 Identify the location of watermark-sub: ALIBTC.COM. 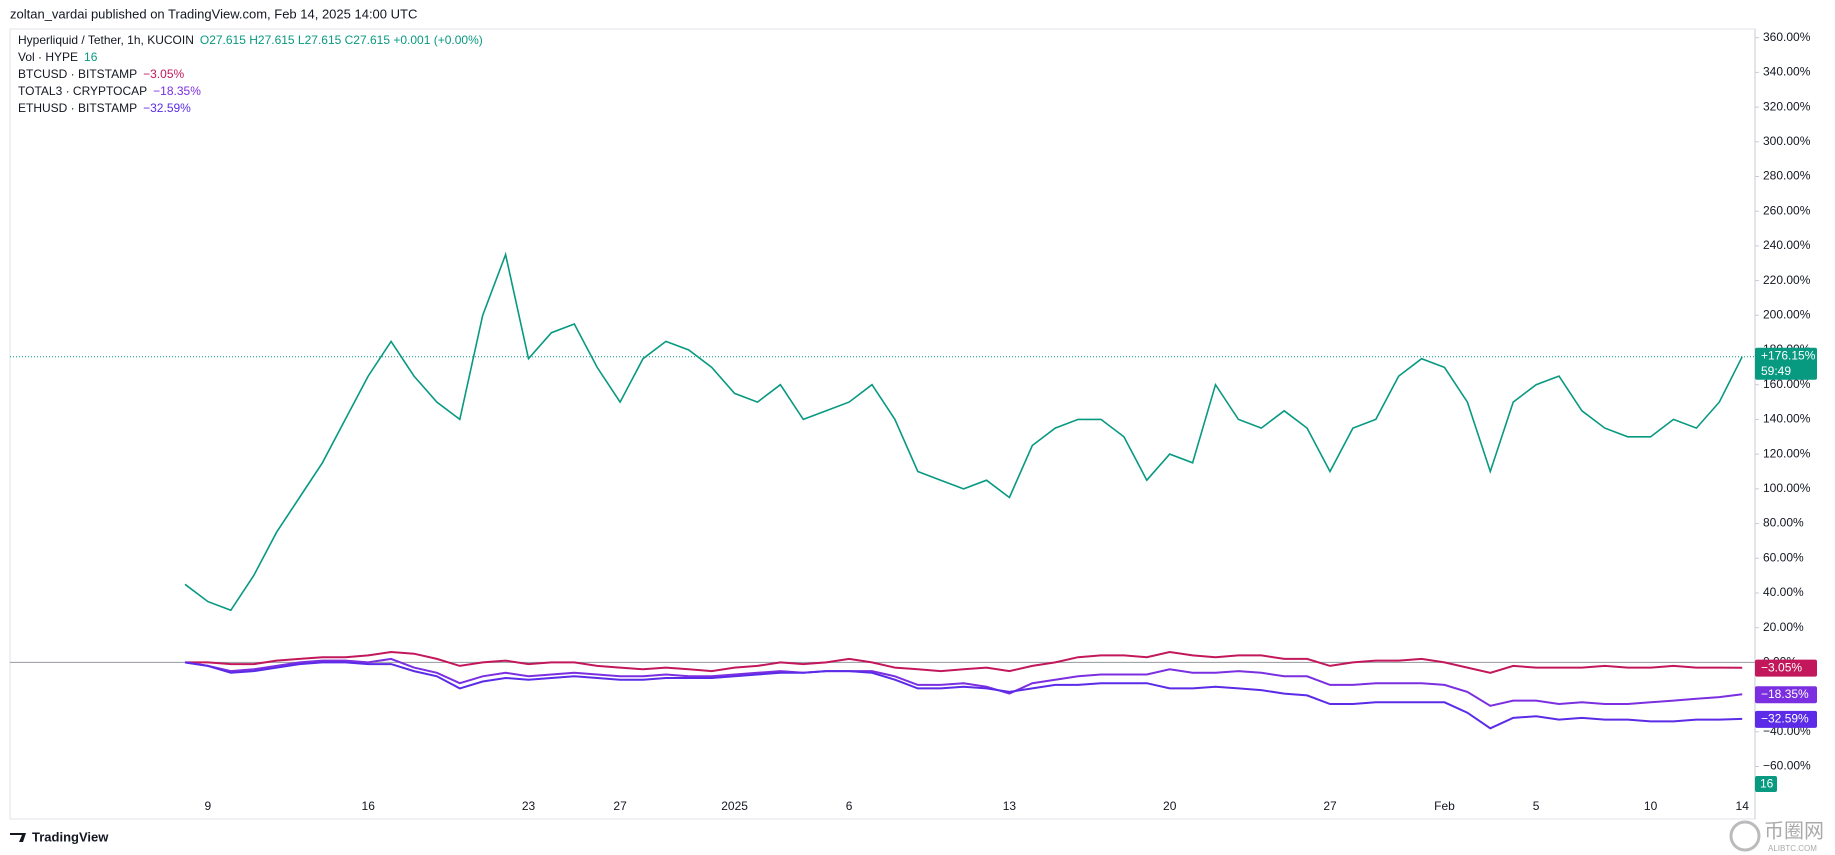
(1792, 848).